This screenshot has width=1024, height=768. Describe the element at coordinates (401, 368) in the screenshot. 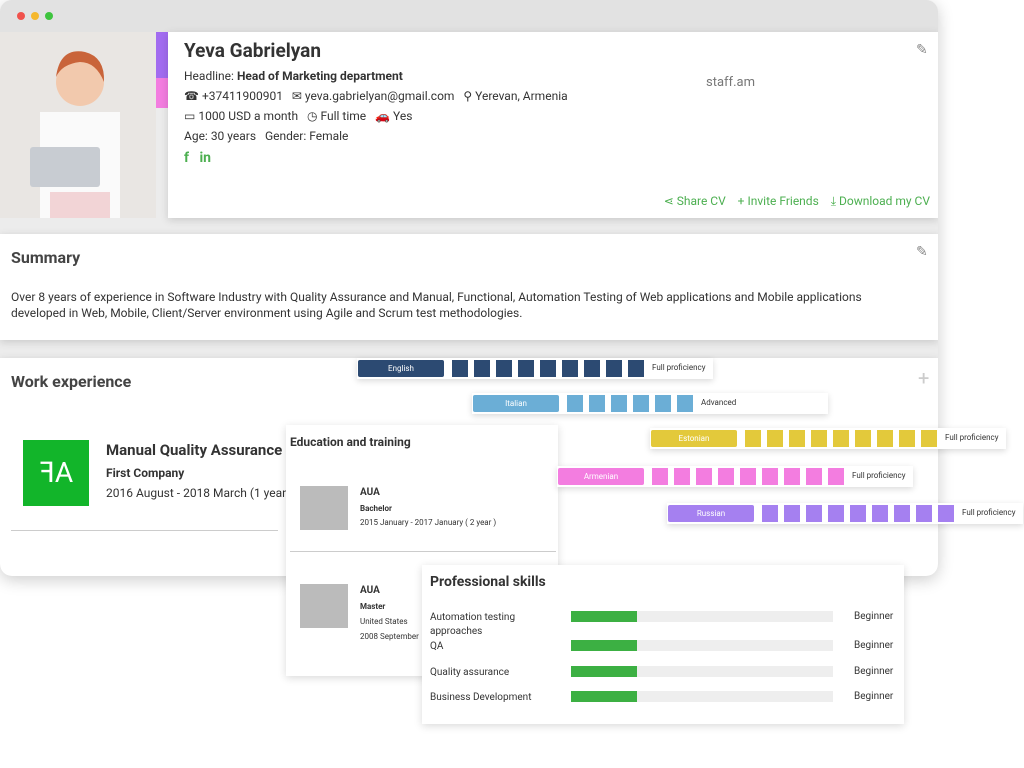

I see `language-name: English` at that location.